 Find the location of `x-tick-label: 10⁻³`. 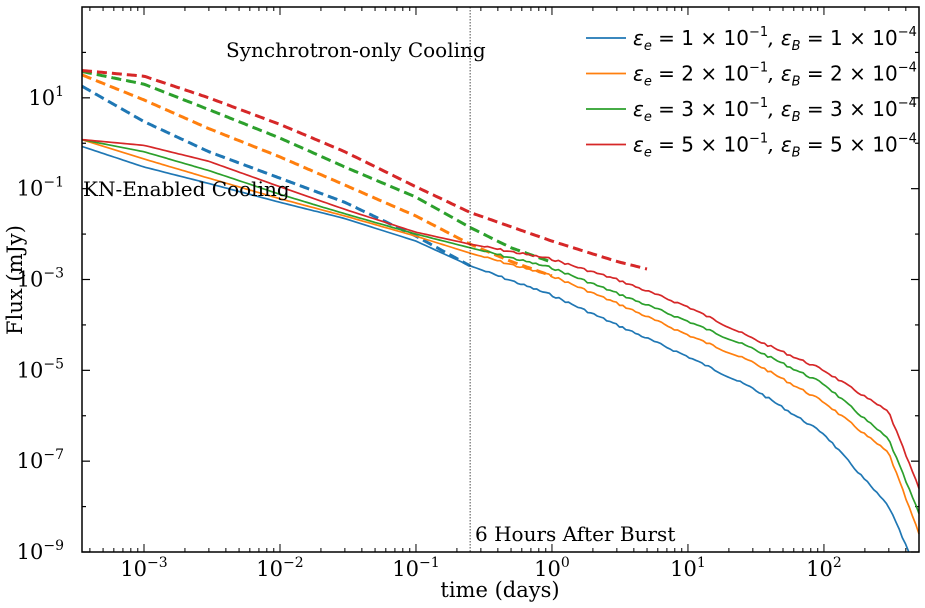

x-tick-label: 10⁻³ is located at coordinates (143, 568).